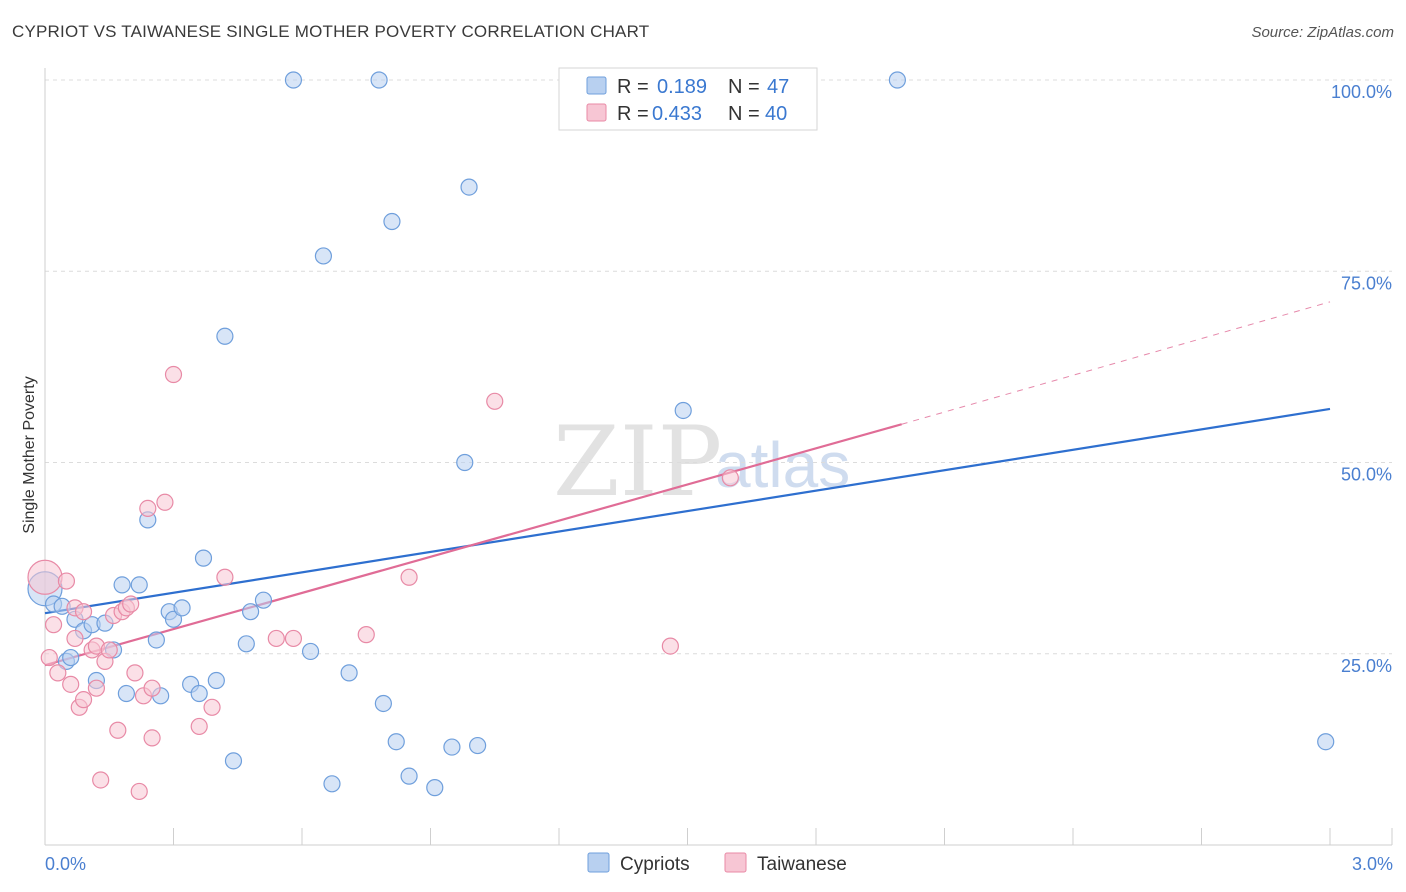 The width and height of the screenshot is (1406, 892). I want to click on legend-swatch-cypriots, so click(596, 85).